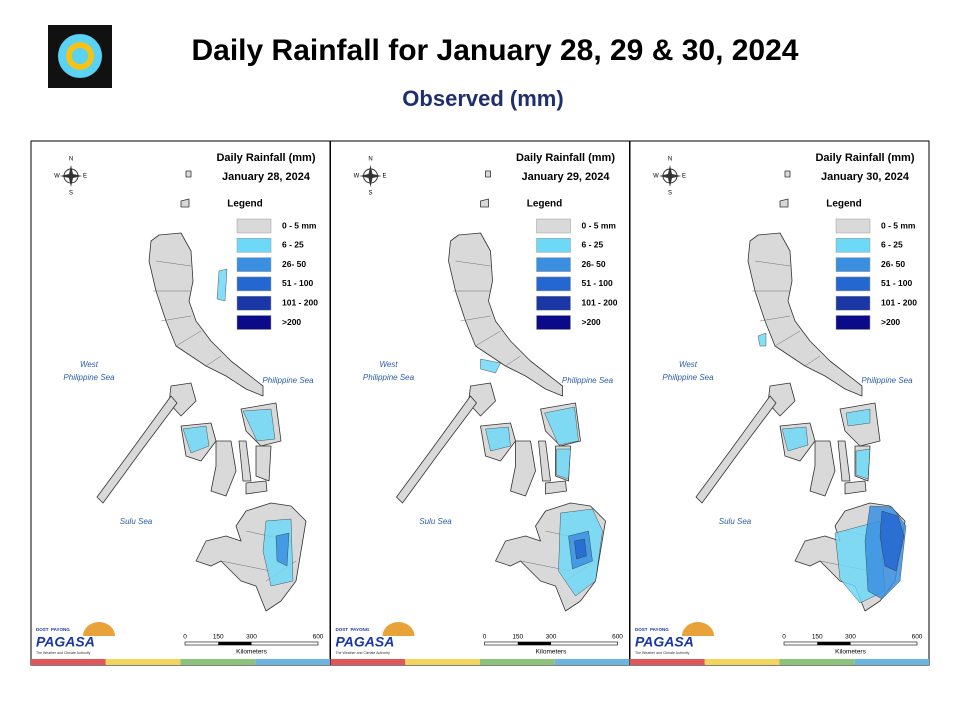 This screenshot has height=725, width=960. Describe the element at coordinates (357, 177) in the screenshot. I see `compass-letter: W` at that location.